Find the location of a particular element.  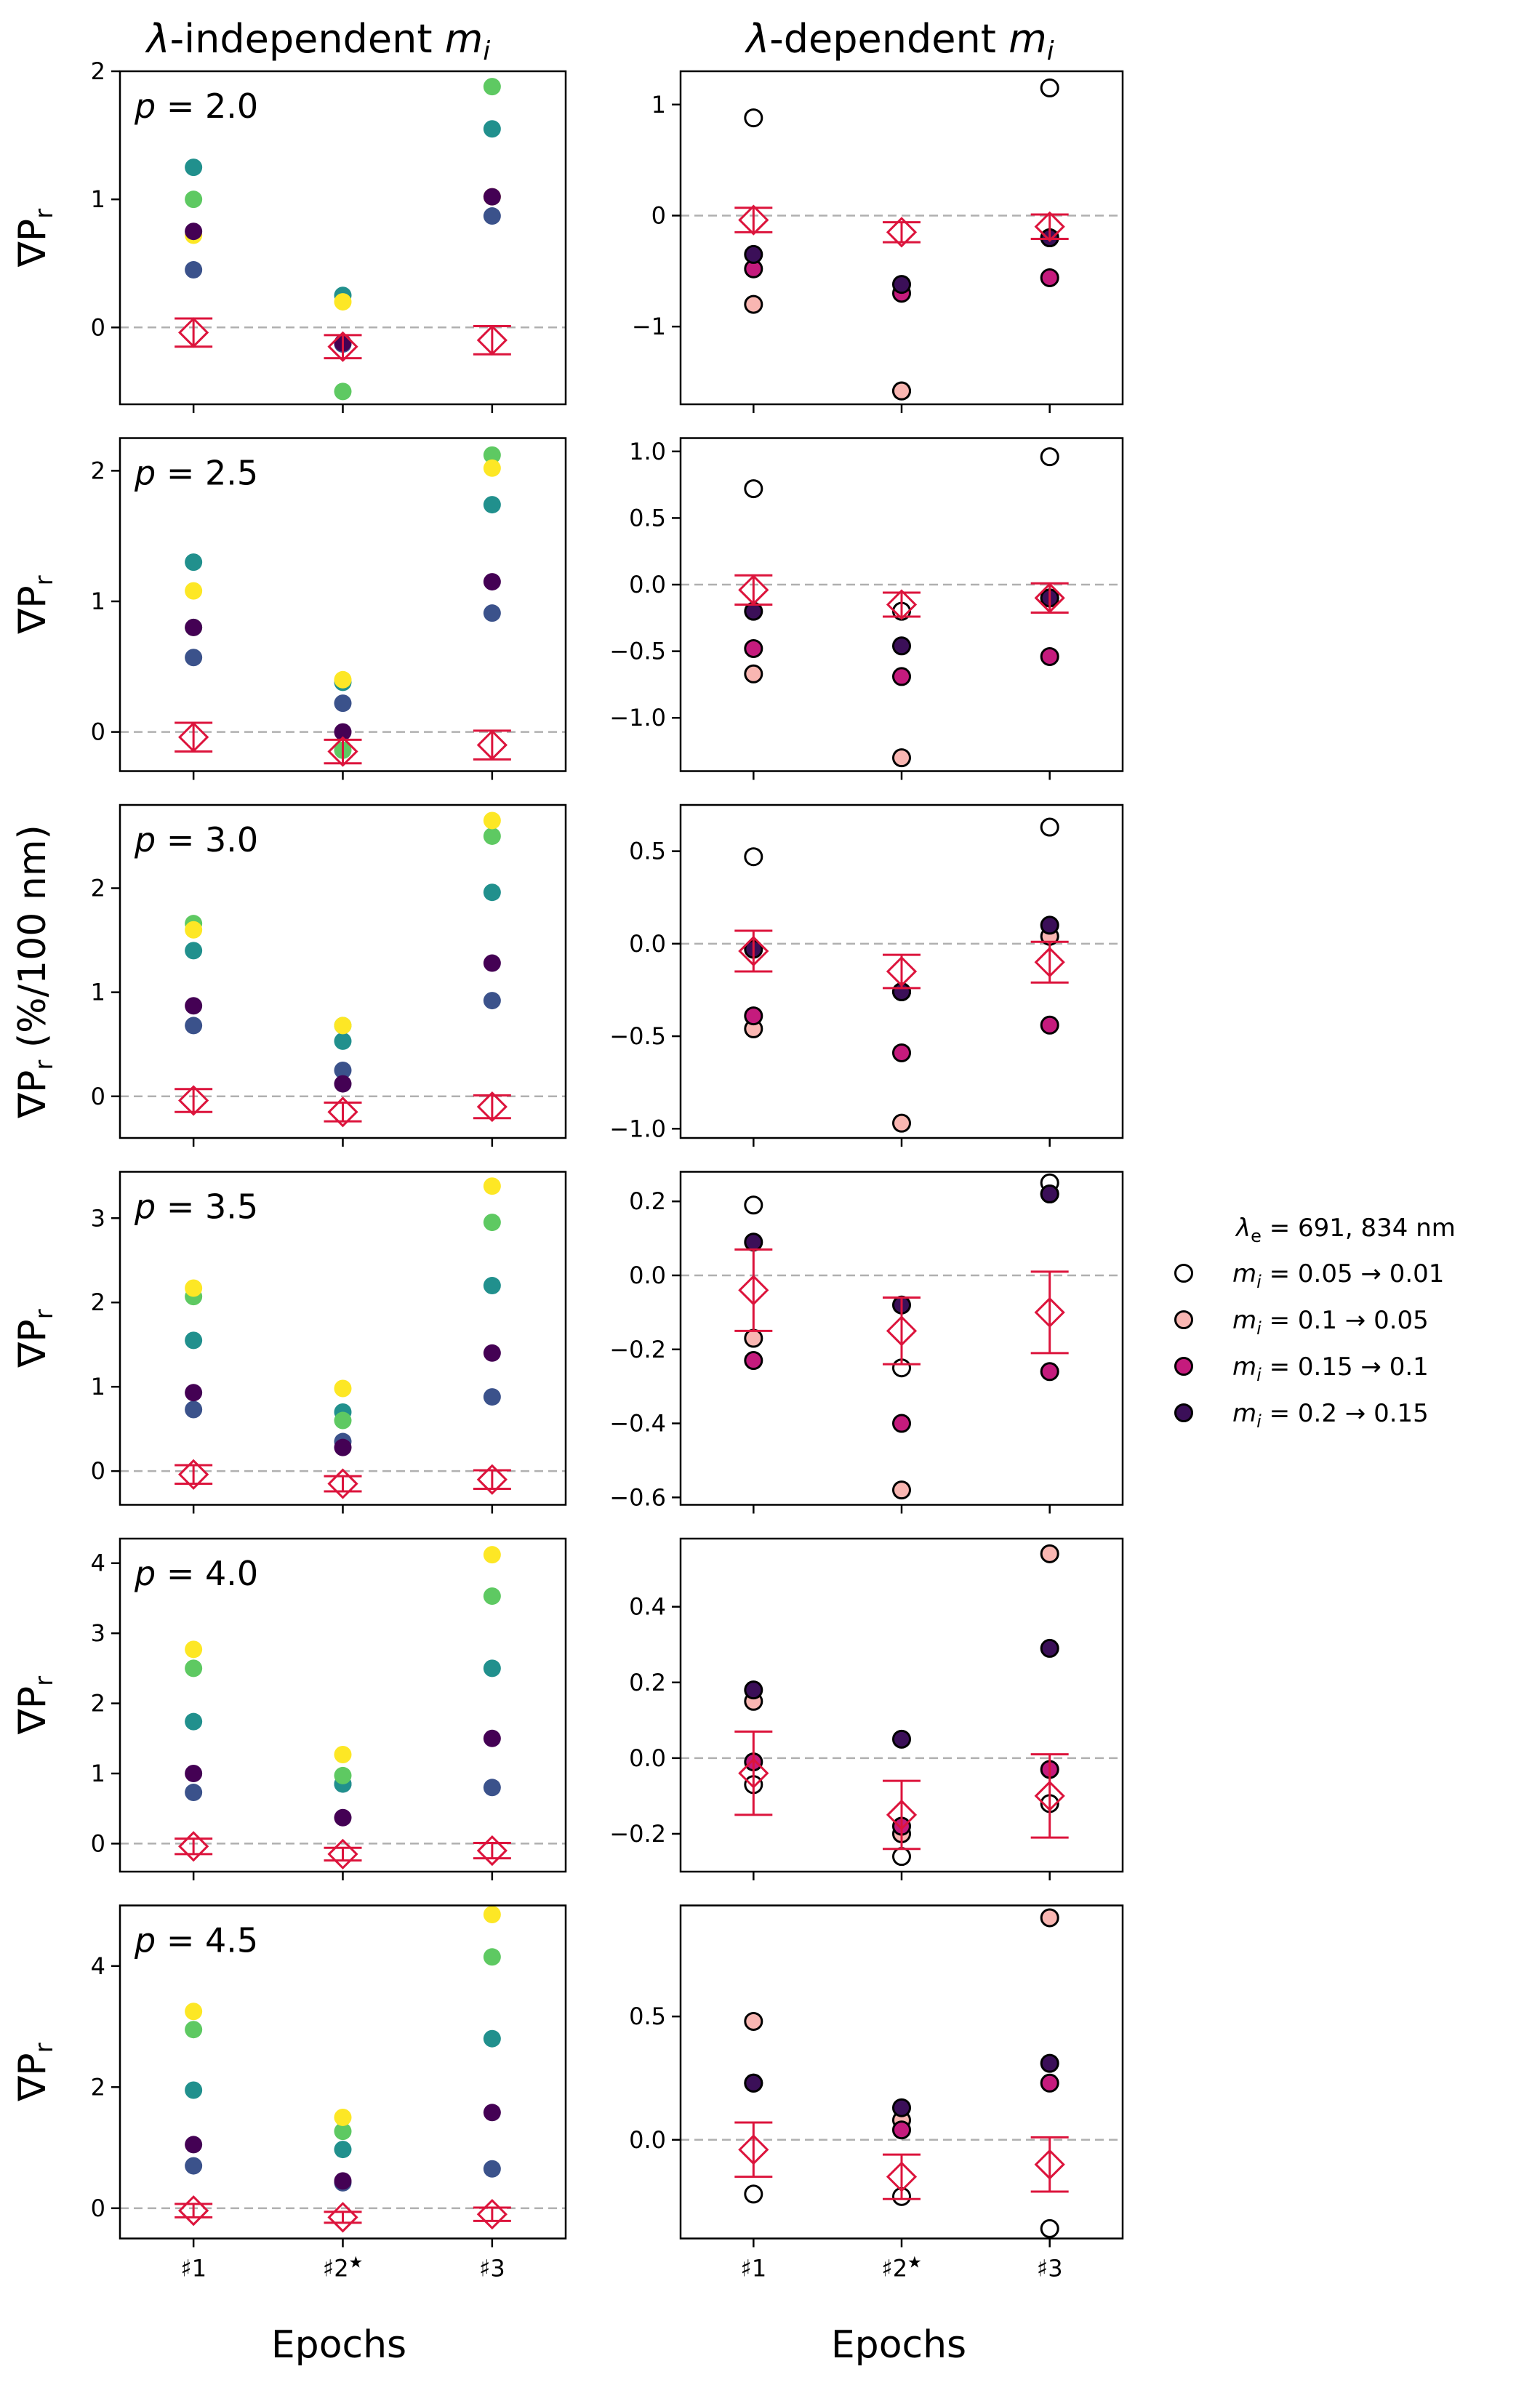

x-tick-label: ♯3 is located at coordinates (492, 2269).